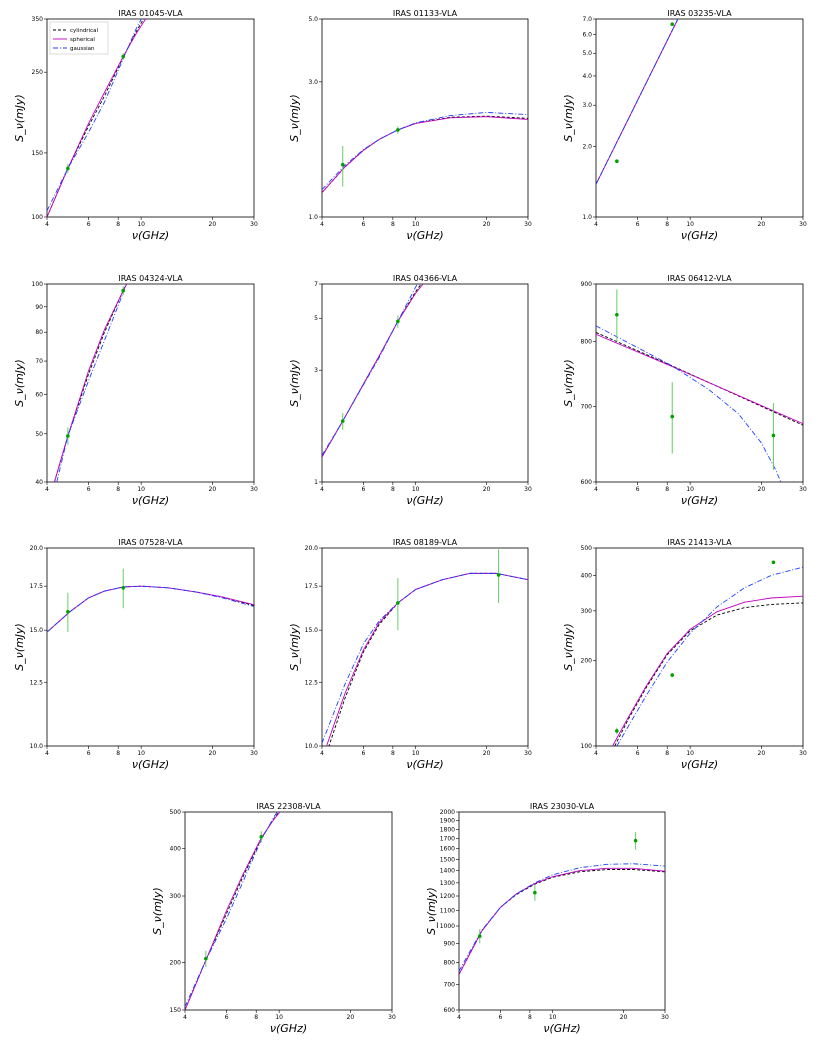 This screenshot has height=1043, width=818. Describe the element at coordinates (316, 482) in the screenshot. I see `y-tick-label: 1` at that location.